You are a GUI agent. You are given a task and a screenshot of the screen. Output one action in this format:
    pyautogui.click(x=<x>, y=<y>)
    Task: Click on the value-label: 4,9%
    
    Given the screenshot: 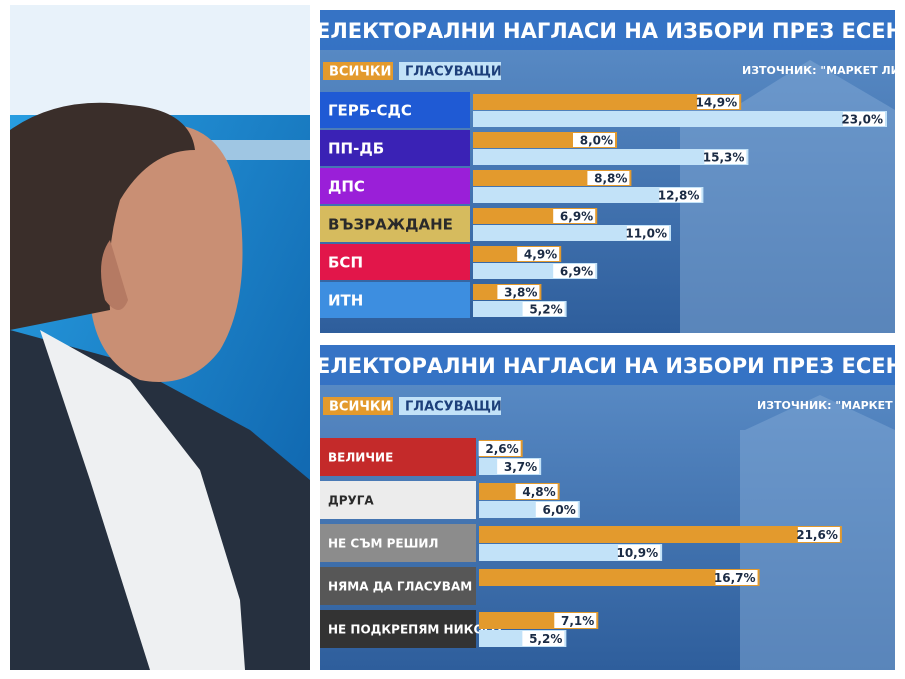 What is the action you would take?
    pyautogui.click(x=540, y=255)
    